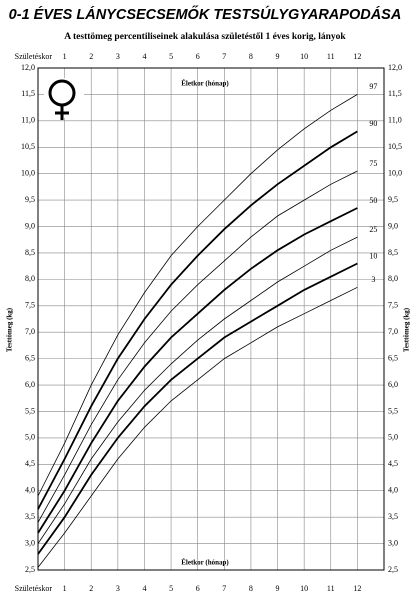 The height and width of the screenshot is (600, 416). I want to click on series-label: 90, so click(373, 123).